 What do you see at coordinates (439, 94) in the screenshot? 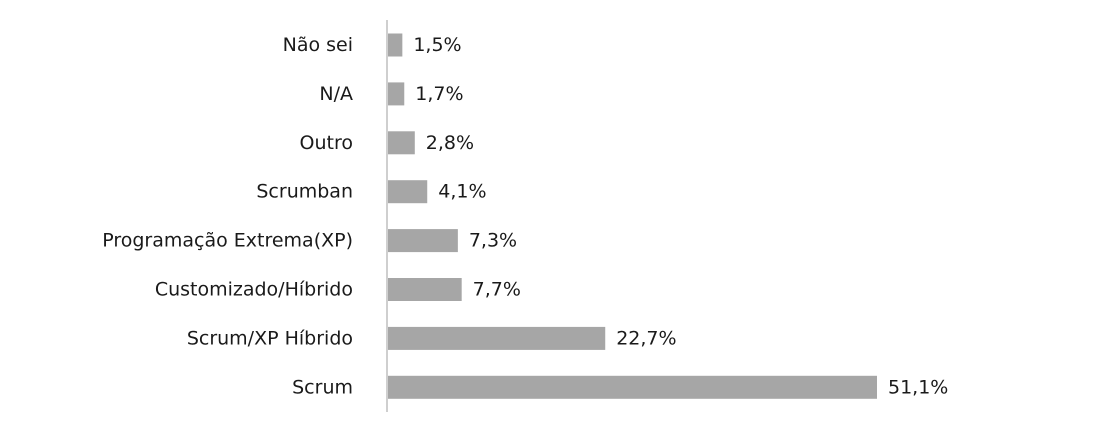
I see `value-label: 1,7%` at bounding box center [439, 94].